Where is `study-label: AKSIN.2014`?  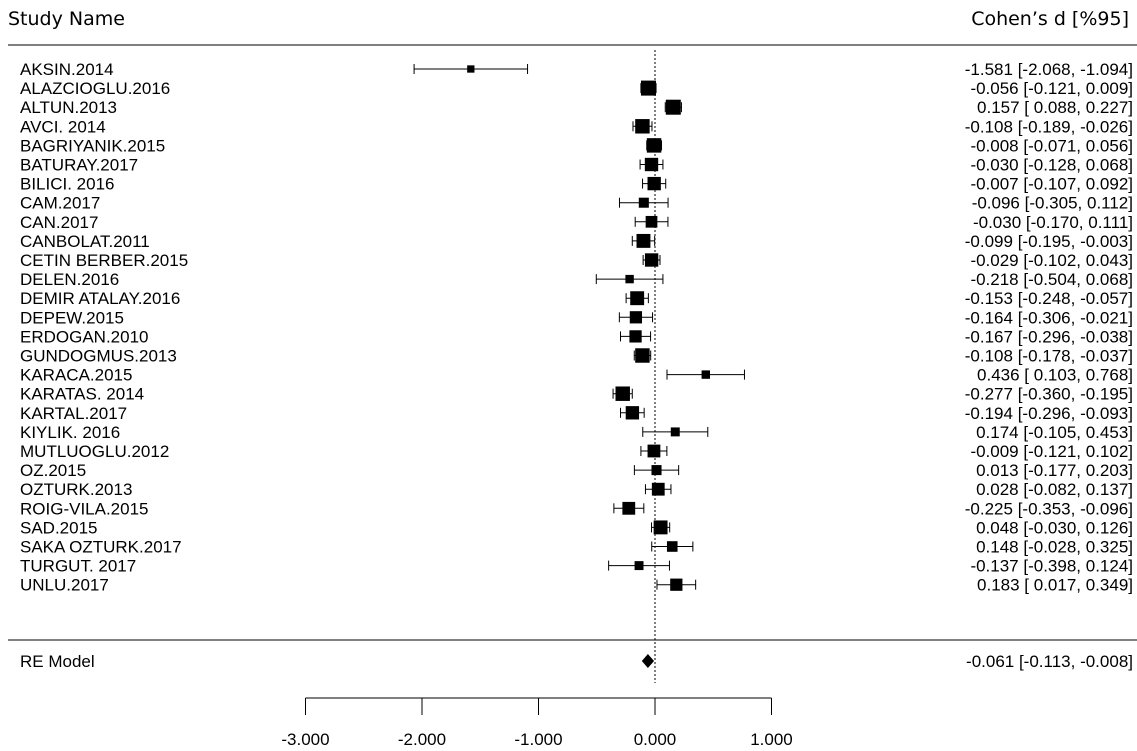 study-label: AKSIN.2014 is located at coordinates (67, 69).